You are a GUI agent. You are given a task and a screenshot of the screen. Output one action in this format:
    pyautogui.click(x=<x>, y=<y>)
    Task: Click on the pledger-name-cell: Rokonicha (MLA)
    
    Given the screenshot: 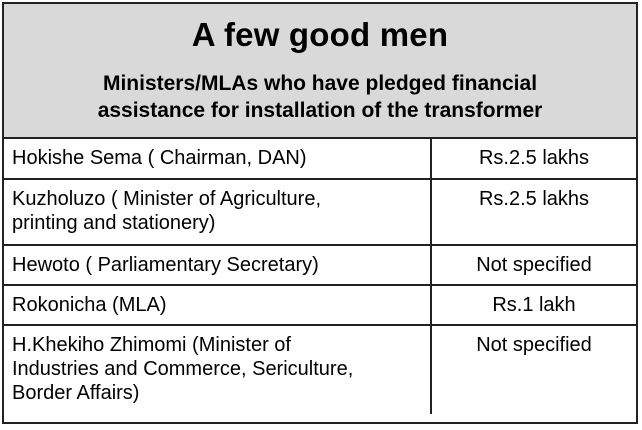 What is the action you would take?
    pyautogui.click(x=218, y=305)
    